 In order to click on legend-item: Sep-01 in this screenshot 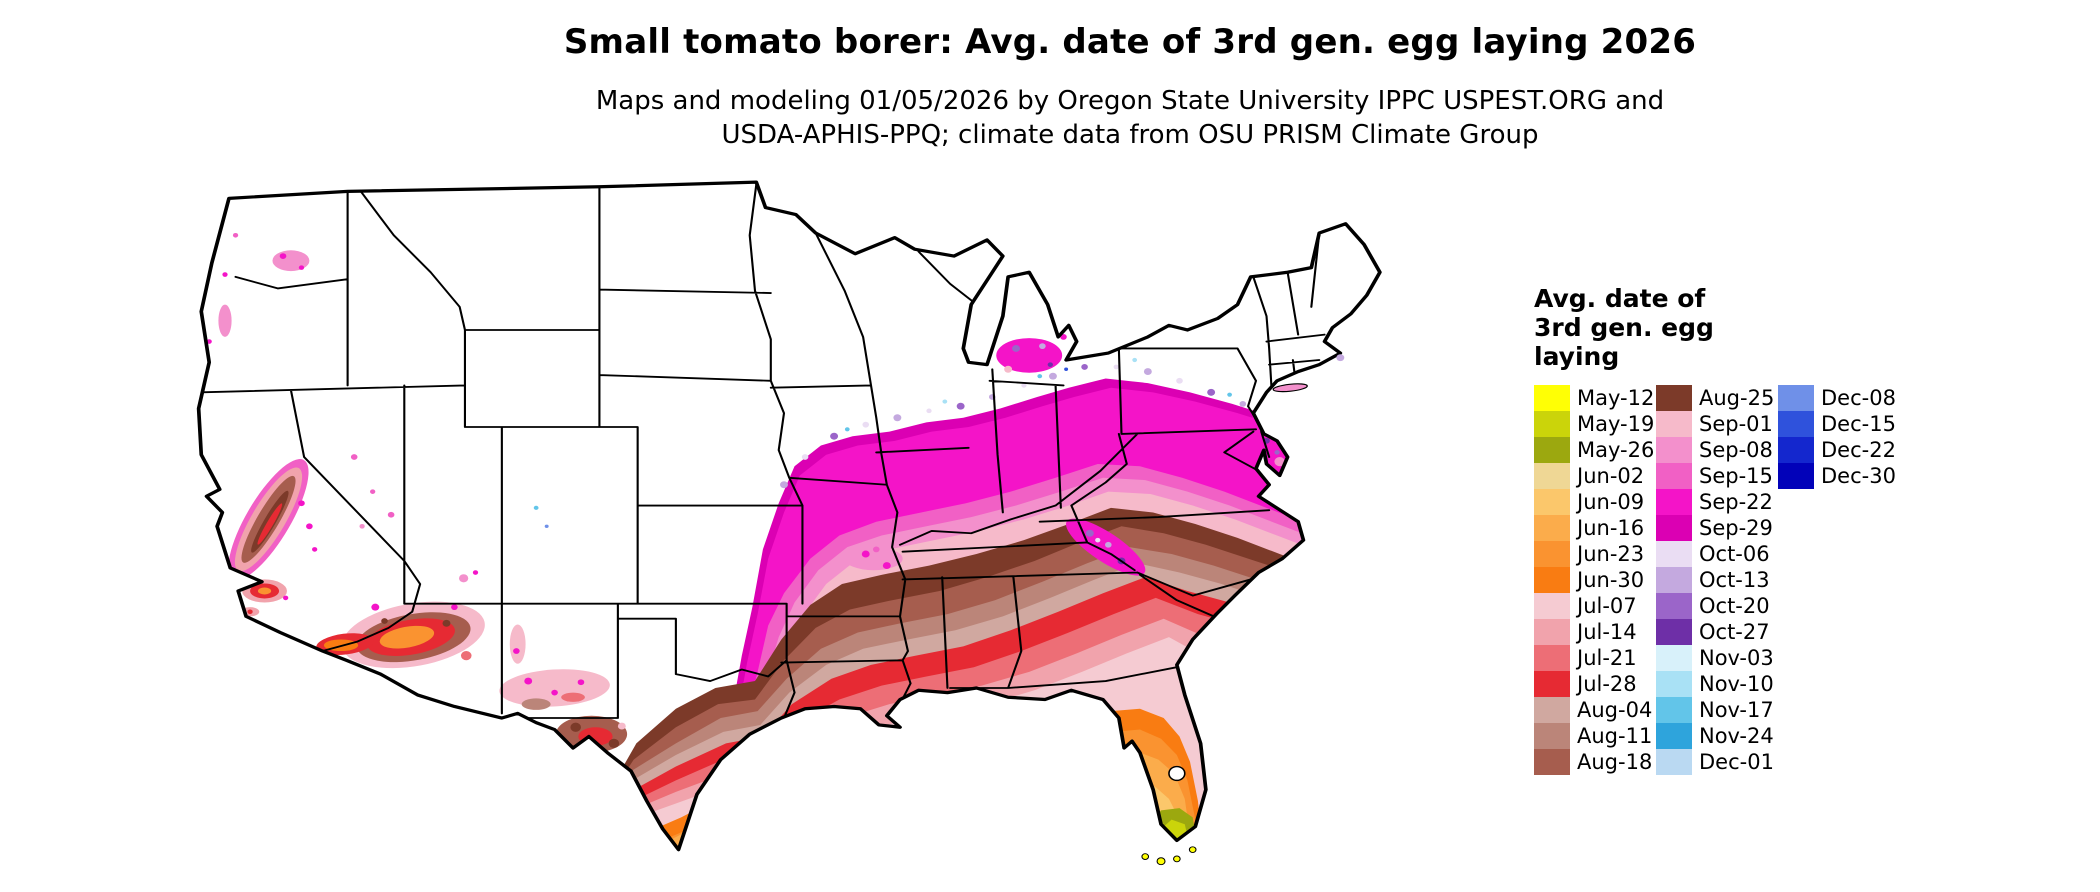, I will do `click(1717, 424)`.